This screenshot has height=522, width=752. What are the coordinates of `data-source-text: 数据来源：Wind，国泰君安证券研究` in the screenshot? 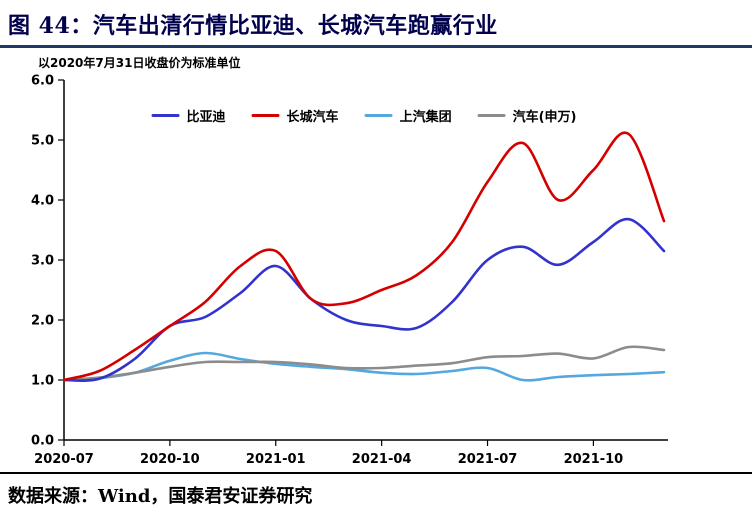 It's located at (160, 496).